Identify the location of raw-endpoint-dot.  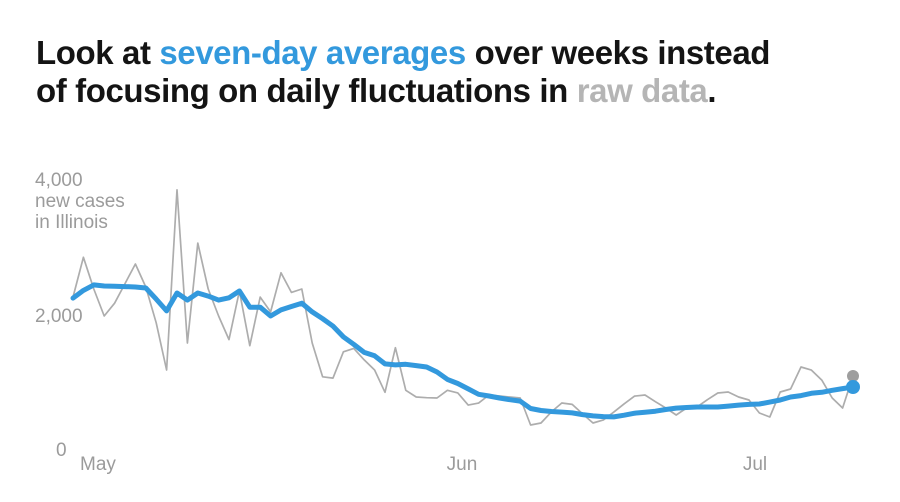
(853, 376).